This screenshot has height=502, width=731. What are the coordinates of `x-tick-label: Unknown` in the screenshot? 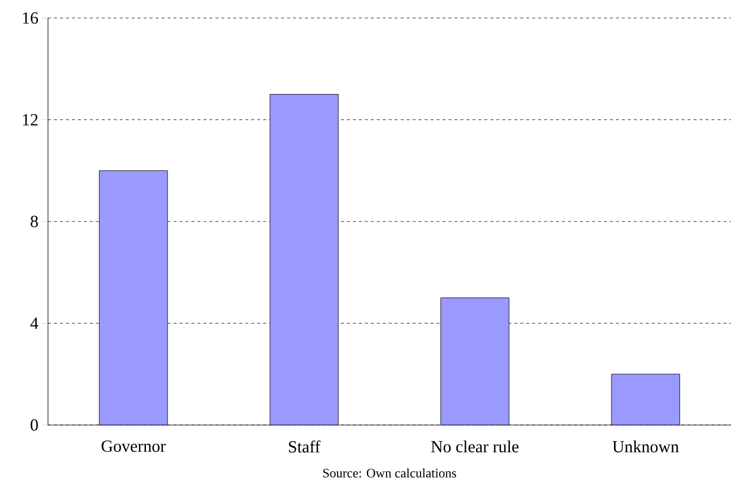 It's located at (645, 446).